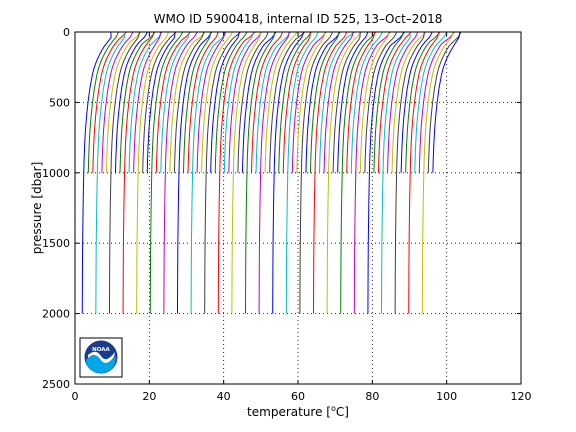 This screenshot has width=576, height=432. Describe the element at coordinates (149, 396) in the screenshot. I see `x-tick-label: 20` at that location.